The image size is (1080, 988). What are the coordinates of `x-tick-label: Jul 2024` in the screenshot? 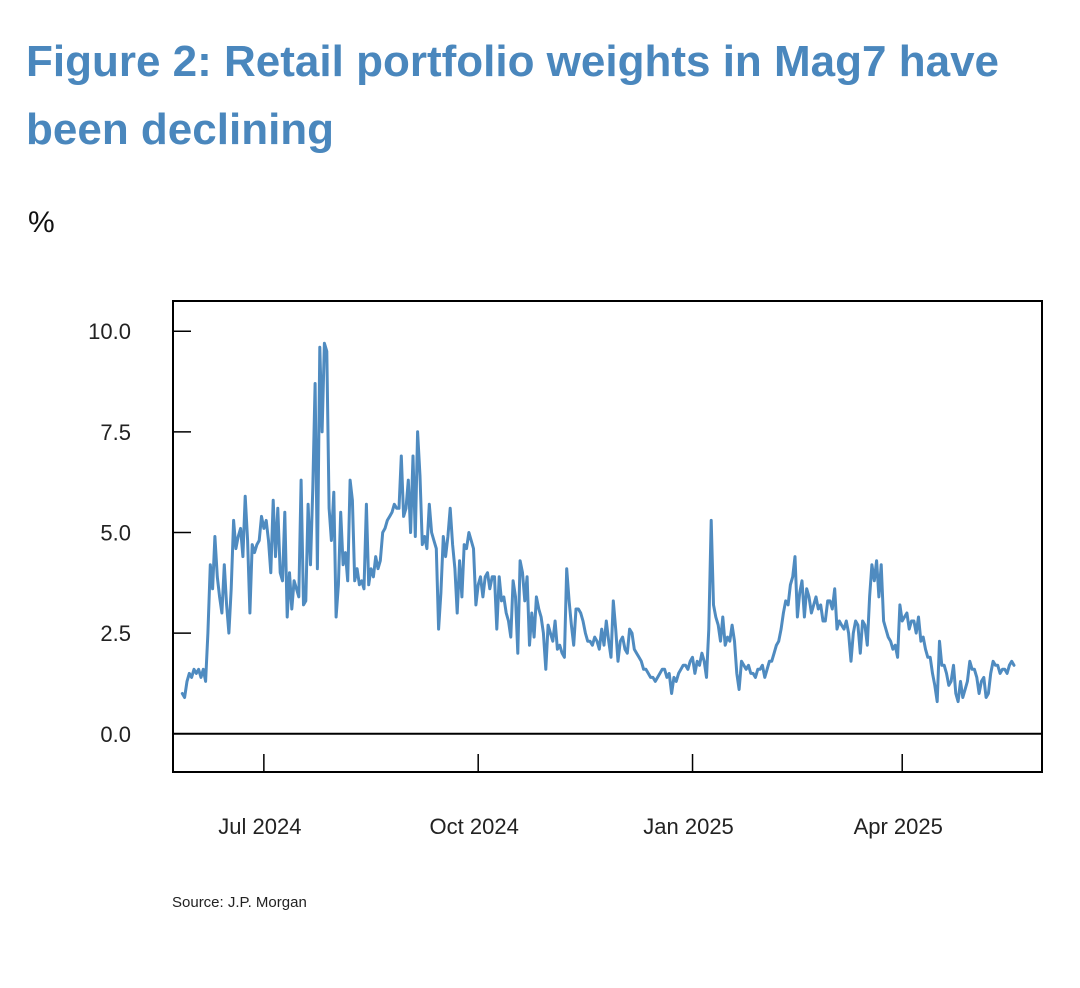 It's located at (259, 826).